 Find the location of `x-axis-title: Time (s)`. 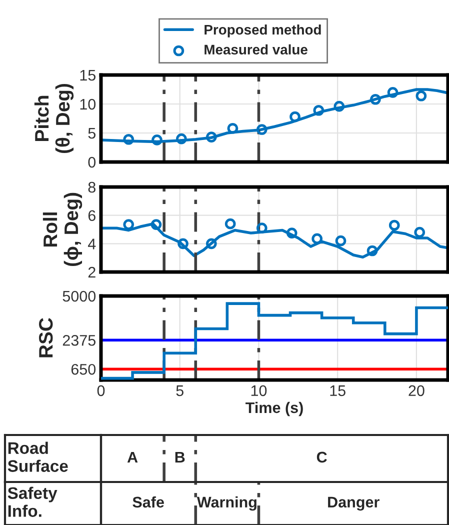

x-axis-title: Time (s) is located at coordinates (274, 409).